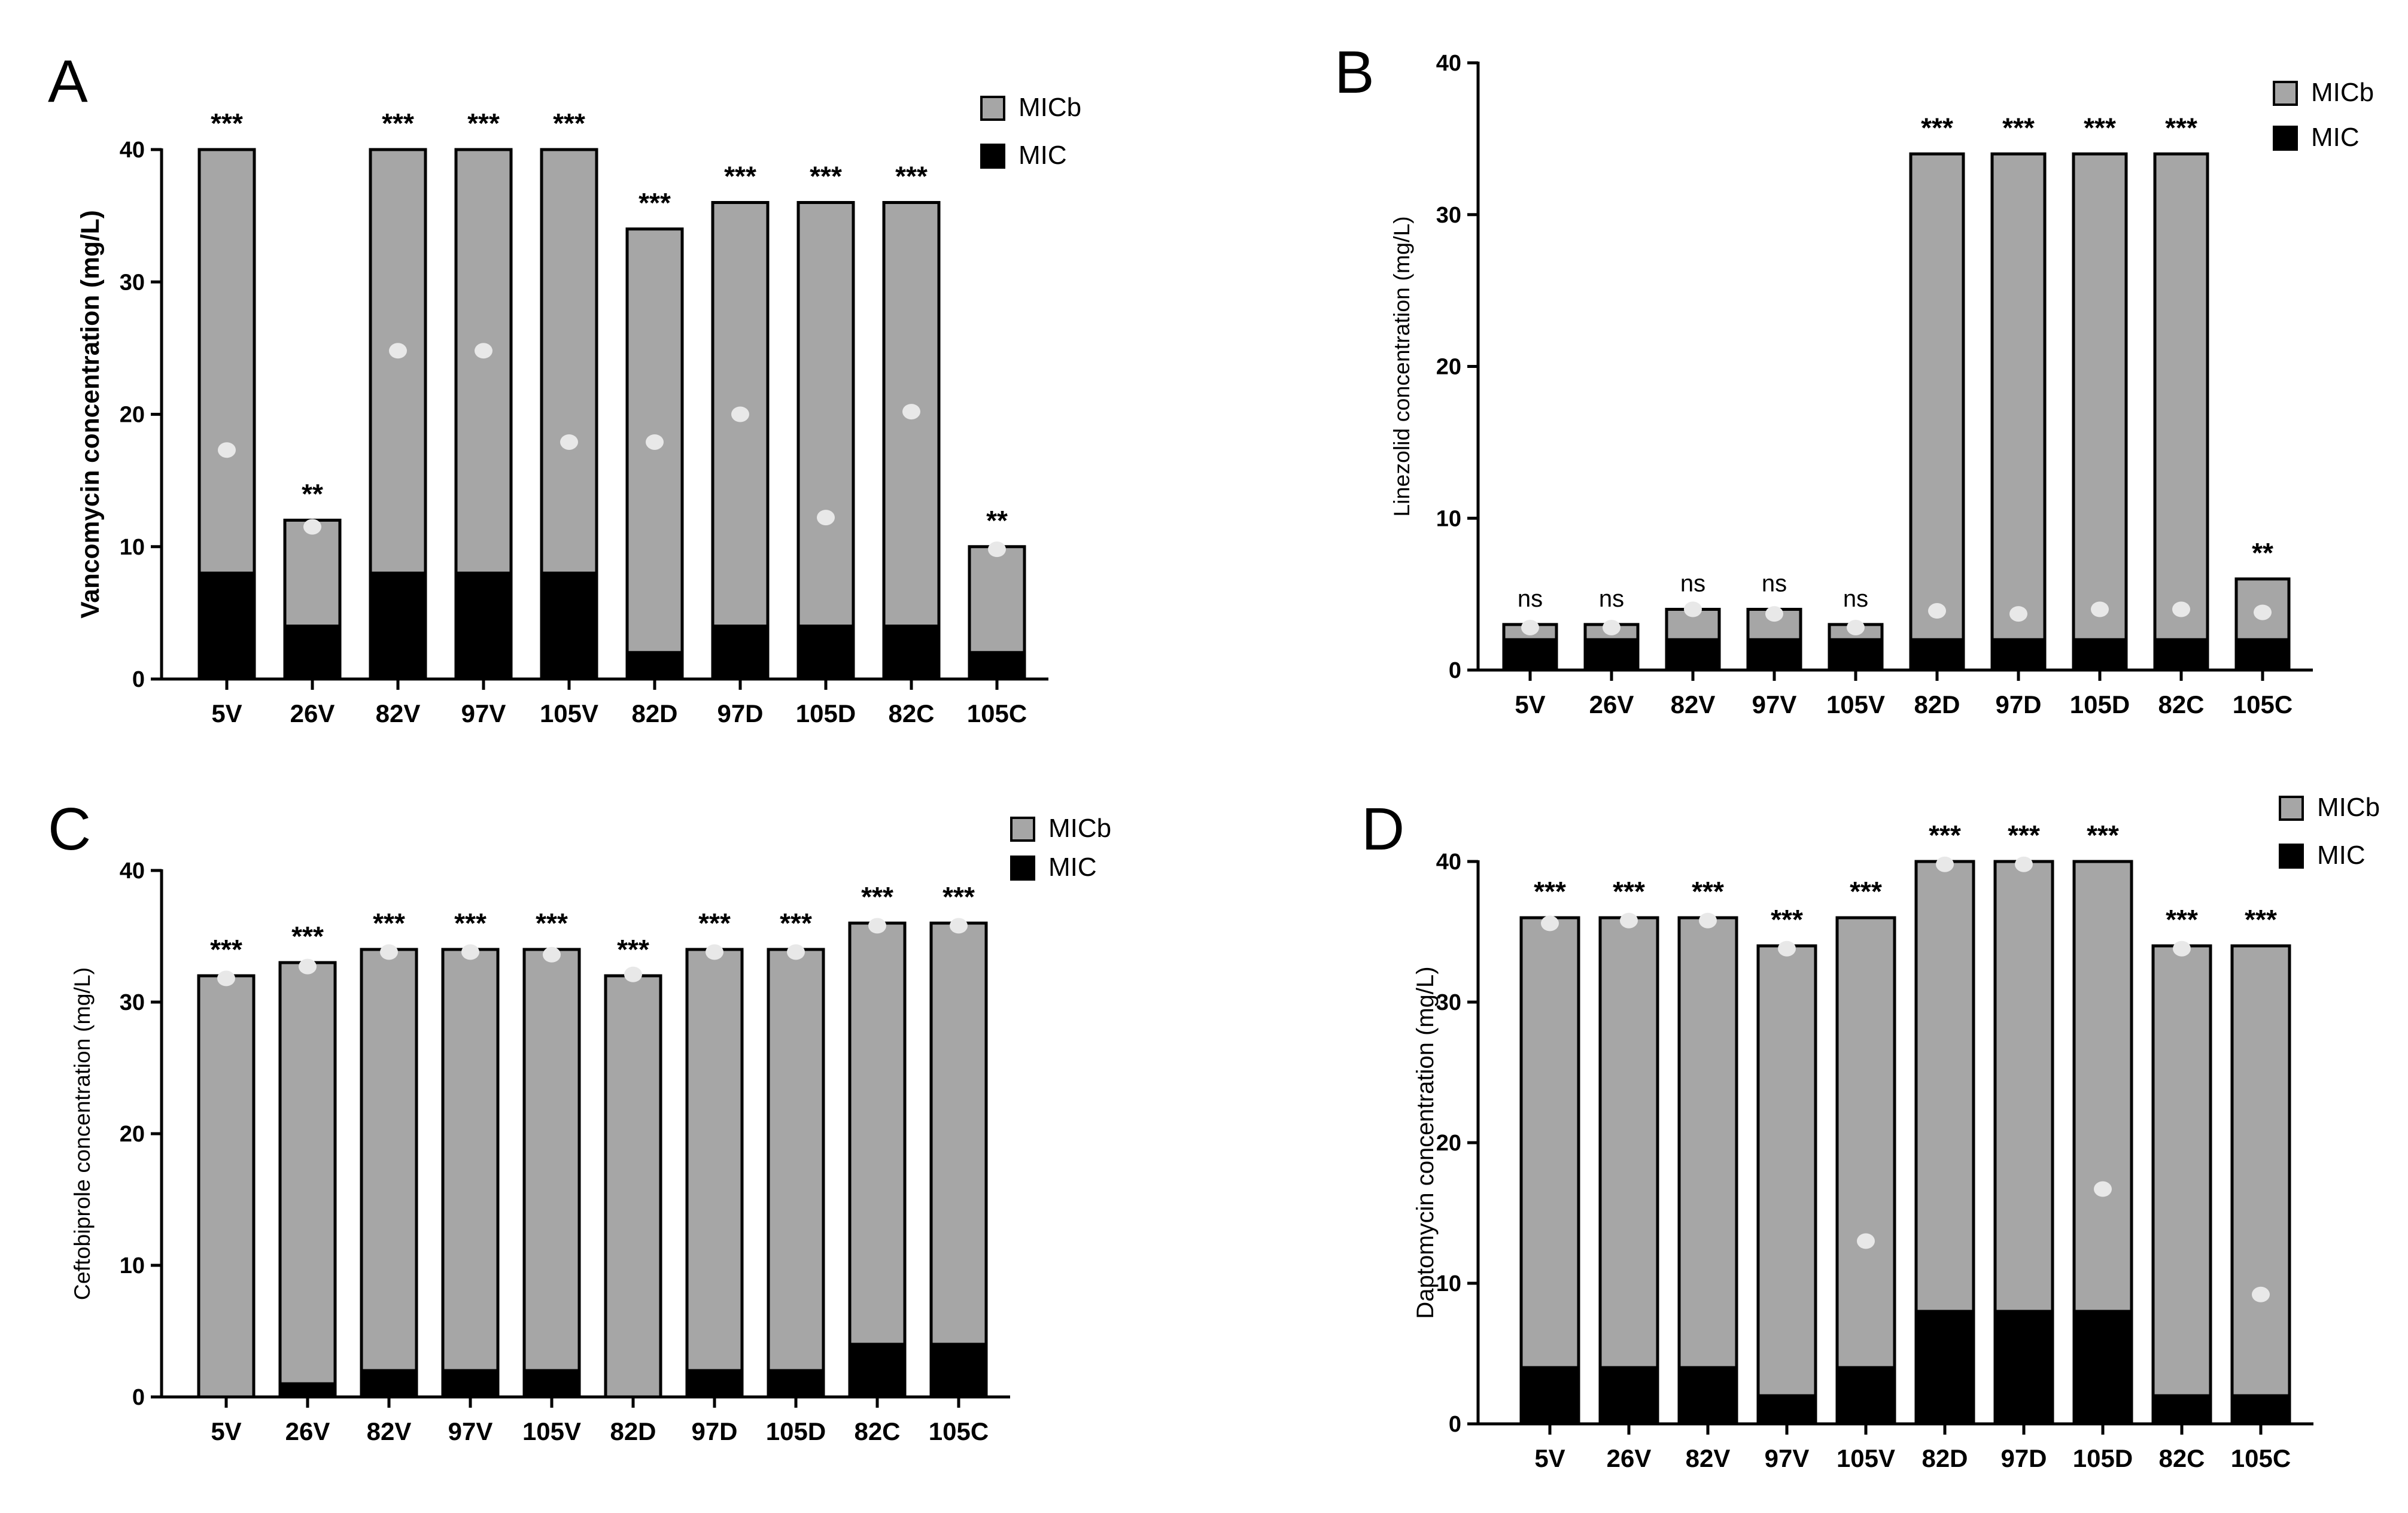  Describe the element at coordinates (2335, 137) in the screenshot. I see `legend-label-mic: MIC` at that location.